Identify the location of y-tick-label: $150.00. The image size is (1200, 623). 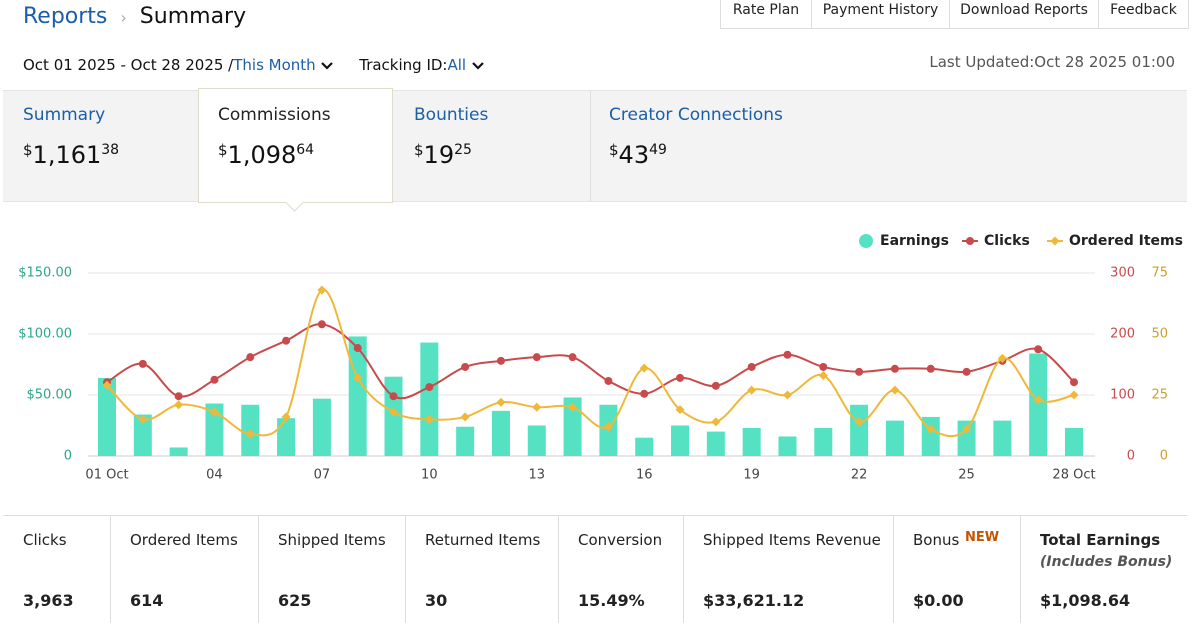
(45, 273).